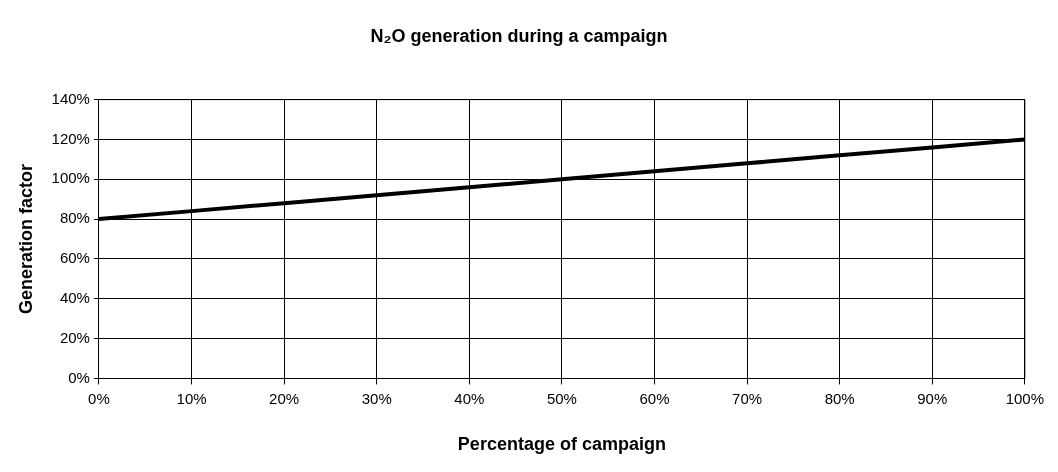 The height and width of the screenshot is (472, 1058). Describe the element at coordinates (747, 398) in the screenshot. I see `x-tick-label: 70%` at that location.